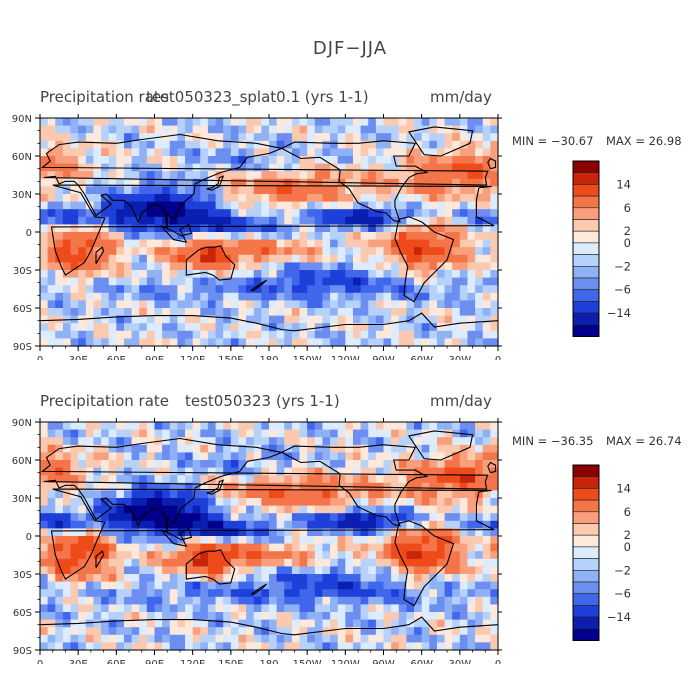  What do you see at coordinates (498, 357) in the screenshot?
I see `x-tick-label: 0` at bounding box center [498, 357].